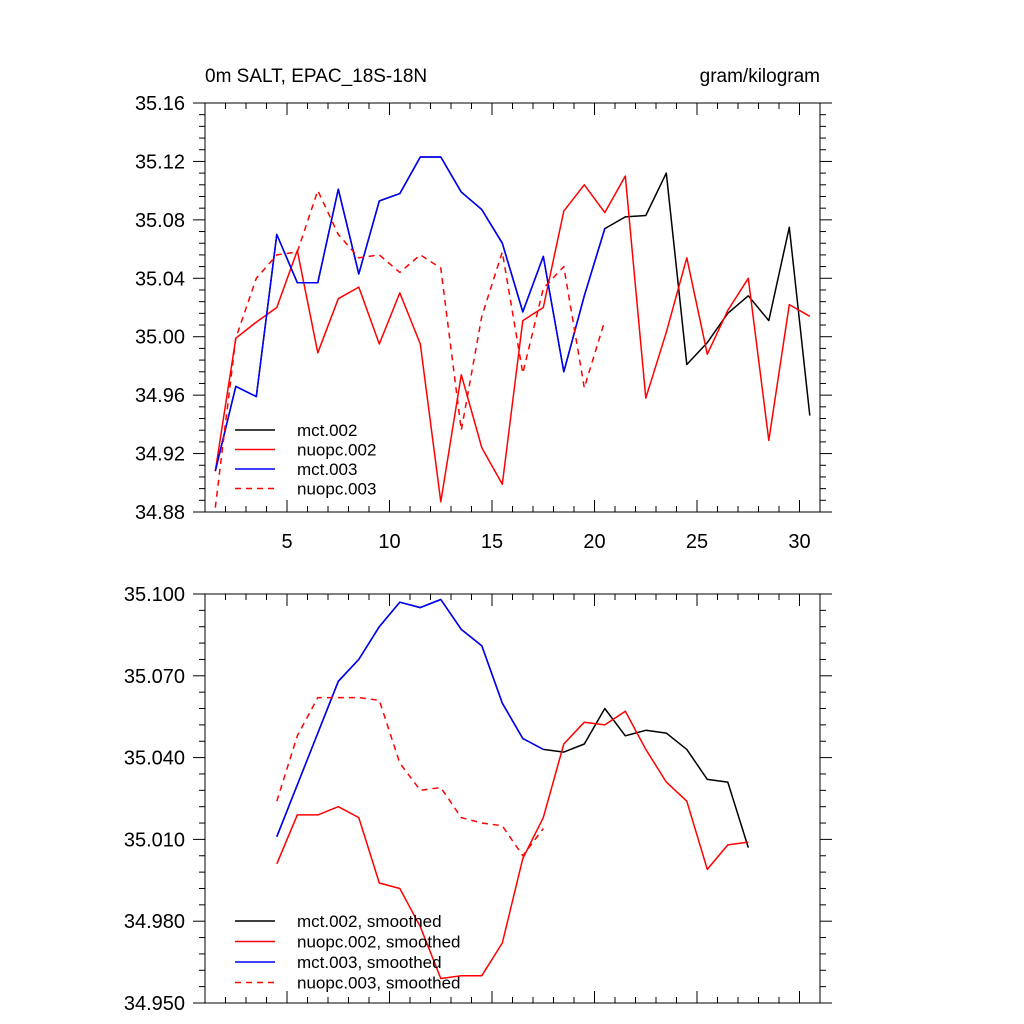 The width and height of the screenshot is (1024, 1024). What do you see at coordinates (160, 279) in the screenshot?
I see `y-tick-label: 35.04` at bounding box center [160, 279].